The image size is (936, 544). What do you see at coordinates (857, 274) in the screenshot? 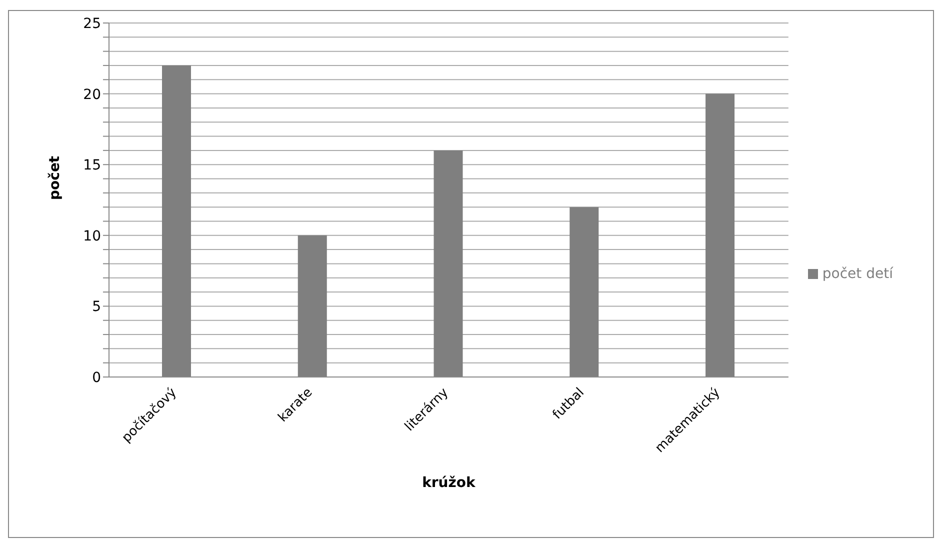
I see `legend-label: počet detí` at bounding box center [857, 274].